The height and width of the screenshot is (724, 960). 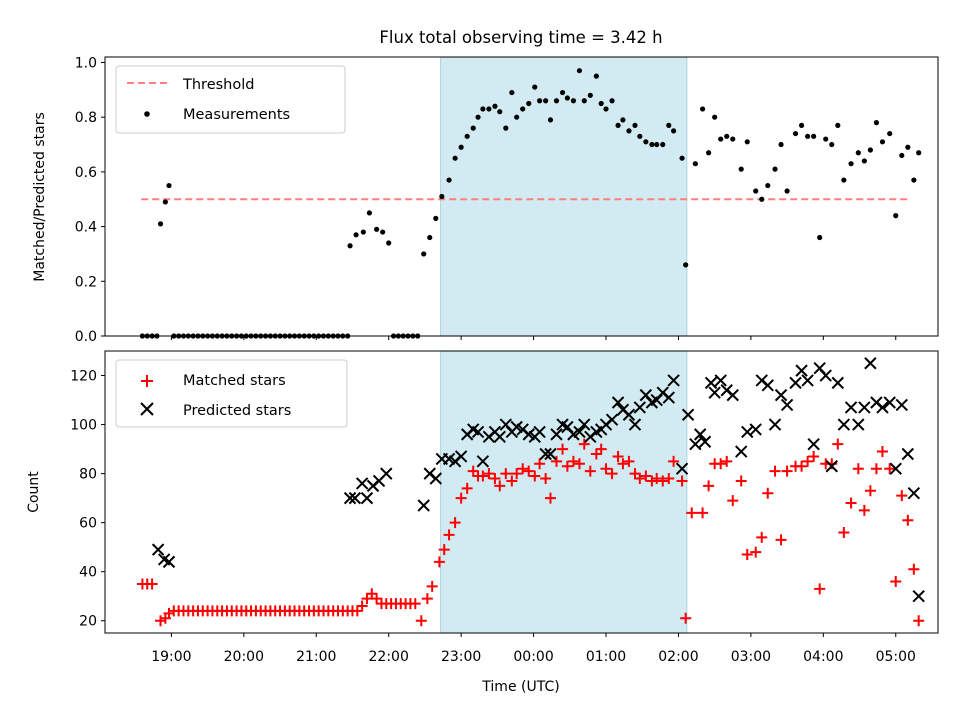 I want to click on bottom-legend-box, so click(x=231, y=393).